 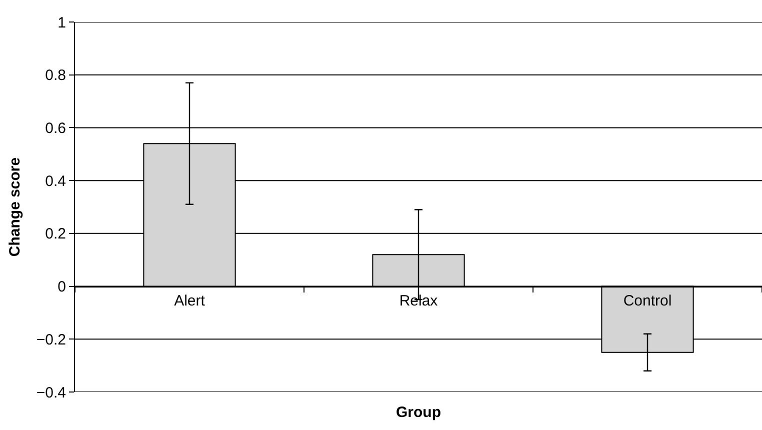 I want to click on x-tick-label: Control, so click(x=647, y=301).